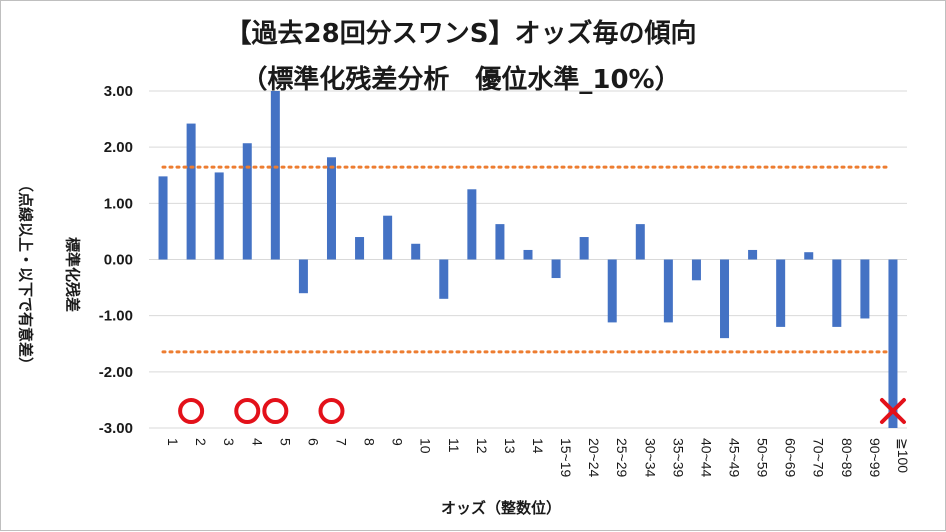 The height and width of the screenshot is (532, 946). I want to click on x-tick-label: 5, so click(285, 442).